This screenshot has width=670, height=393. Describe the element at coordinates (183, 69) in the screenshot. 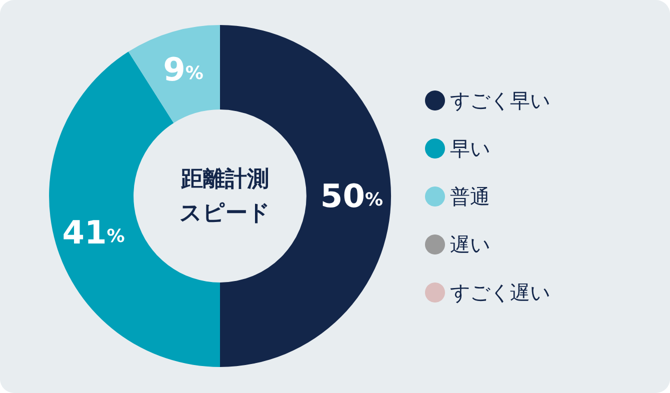

I see `data-label: 9%` at that location.